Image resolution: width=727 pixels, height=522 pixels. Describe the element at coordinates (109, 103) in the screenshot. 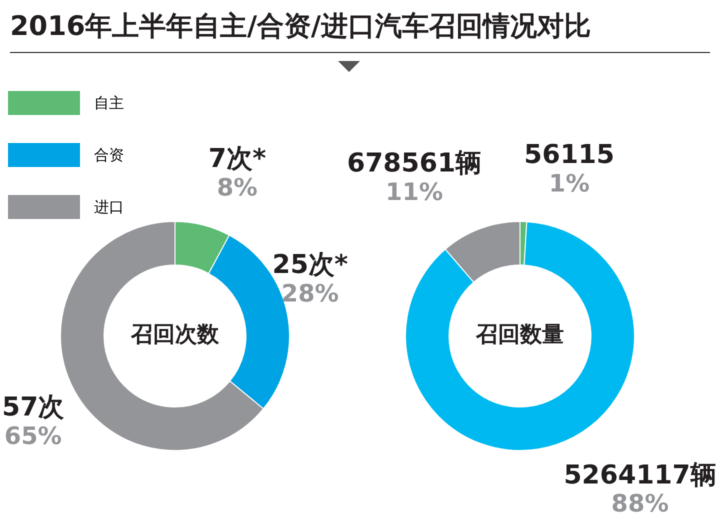

I see `legend-label: 自主` at that location.